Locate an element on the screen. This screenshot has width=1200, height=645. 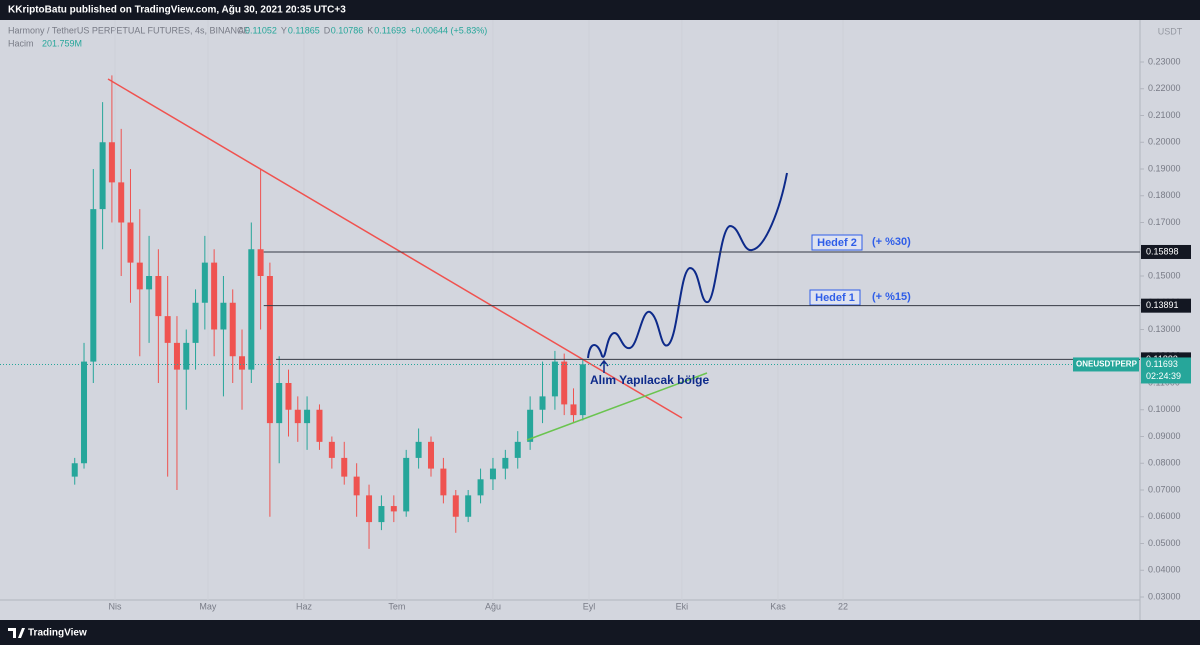
y-tick-label: 0.21000 is located at coordinates (1164, 115).